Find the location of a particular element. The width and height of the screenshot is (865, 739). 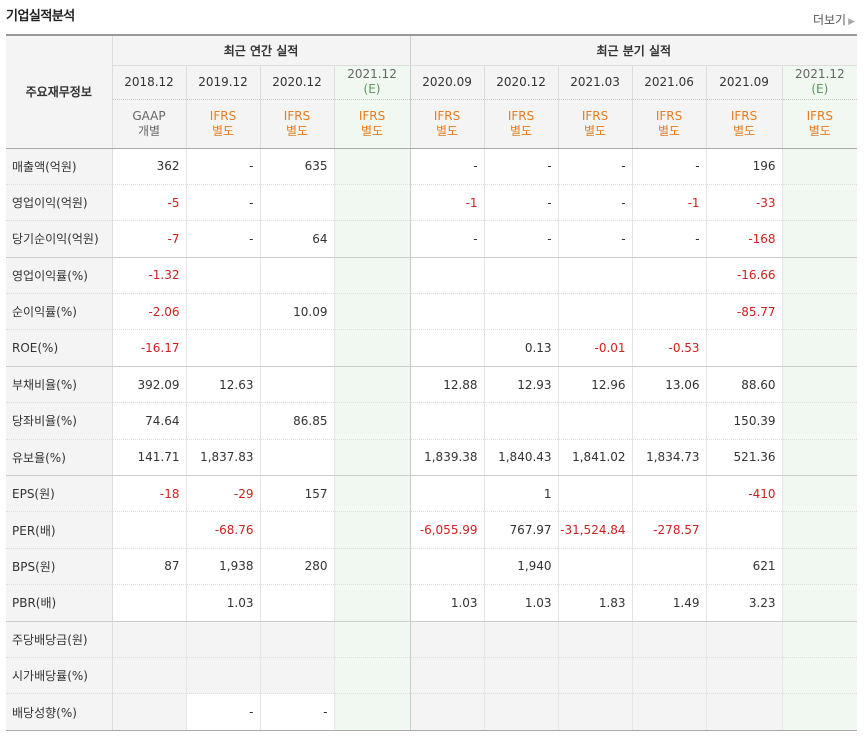

period-date: 2020.09 is located at coordinates (447, 82).